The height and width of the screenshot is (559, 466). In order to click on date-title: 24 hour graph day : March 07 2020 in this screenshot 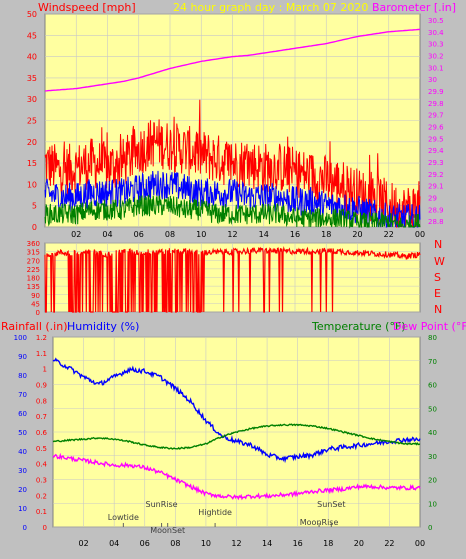, I will do `click(270, 7)`.